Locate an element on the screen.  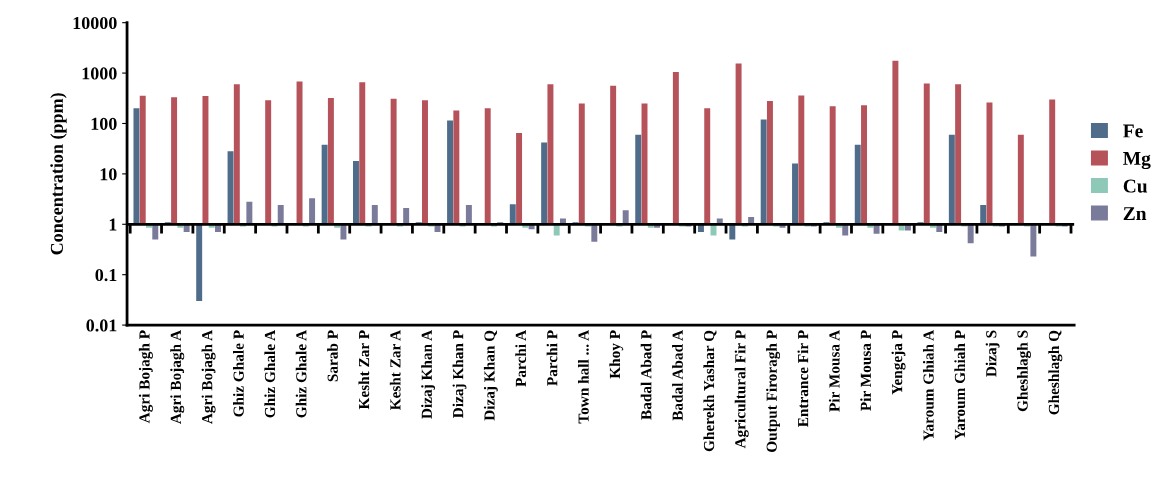
x-tick-label: Parchi P is located at coordinates (552, 358).